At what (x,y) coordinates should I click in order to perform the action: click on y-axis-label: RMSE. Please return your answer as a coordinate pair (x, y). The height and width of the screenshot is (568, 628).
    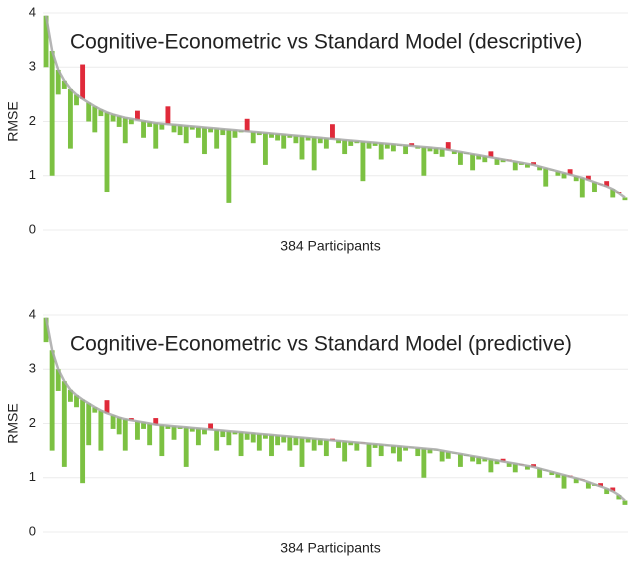
    Looking at the image, I should click on (13, 121).